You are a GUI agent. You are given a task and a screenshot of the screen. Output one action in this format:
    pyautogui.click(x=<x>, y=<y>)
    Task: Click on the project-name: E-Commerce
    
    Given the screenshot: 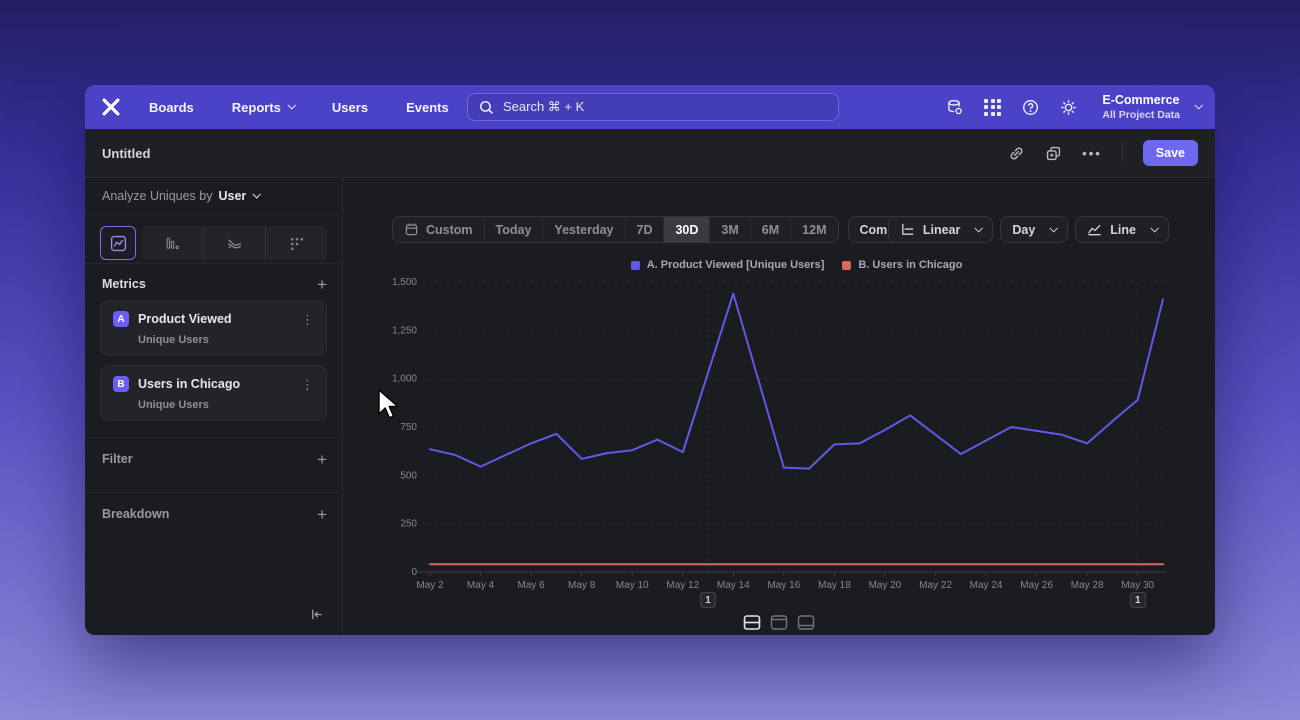 What is the action you would take?
    pyautogui.click(x=1141, y=100)
    